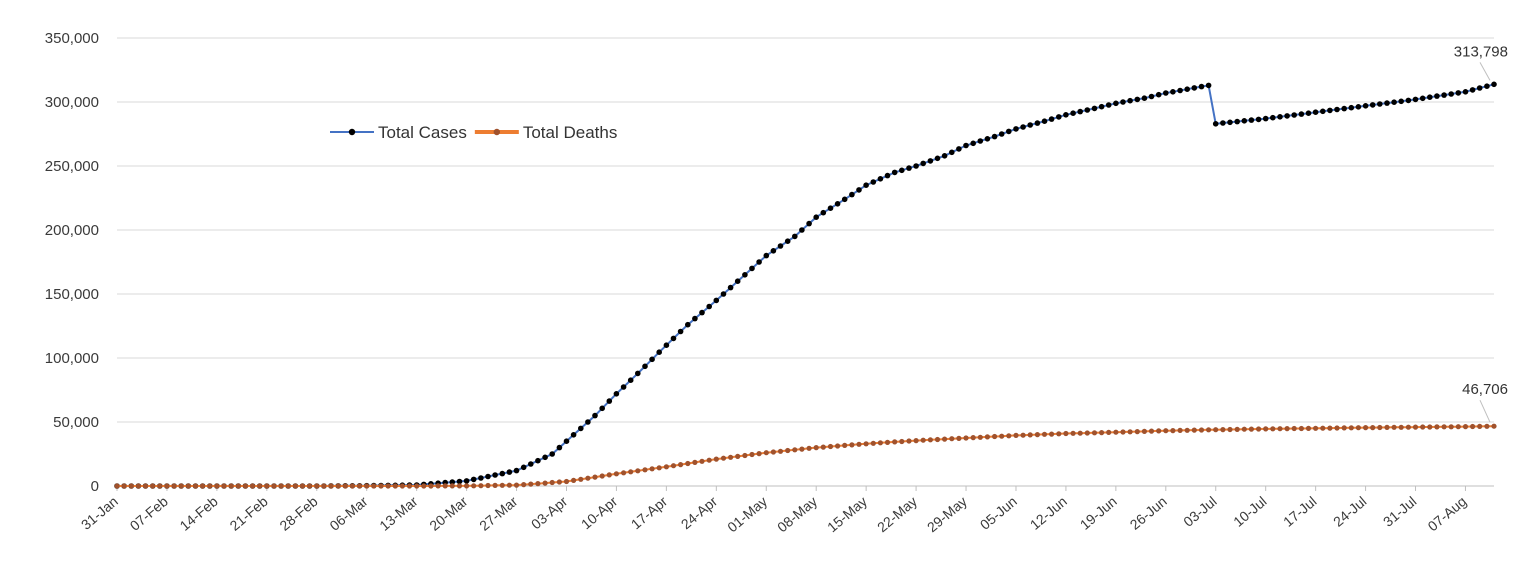 This screenshot has width=1520, height=574. I want to click on y-tick-label: 200,000, so click(72, 230).